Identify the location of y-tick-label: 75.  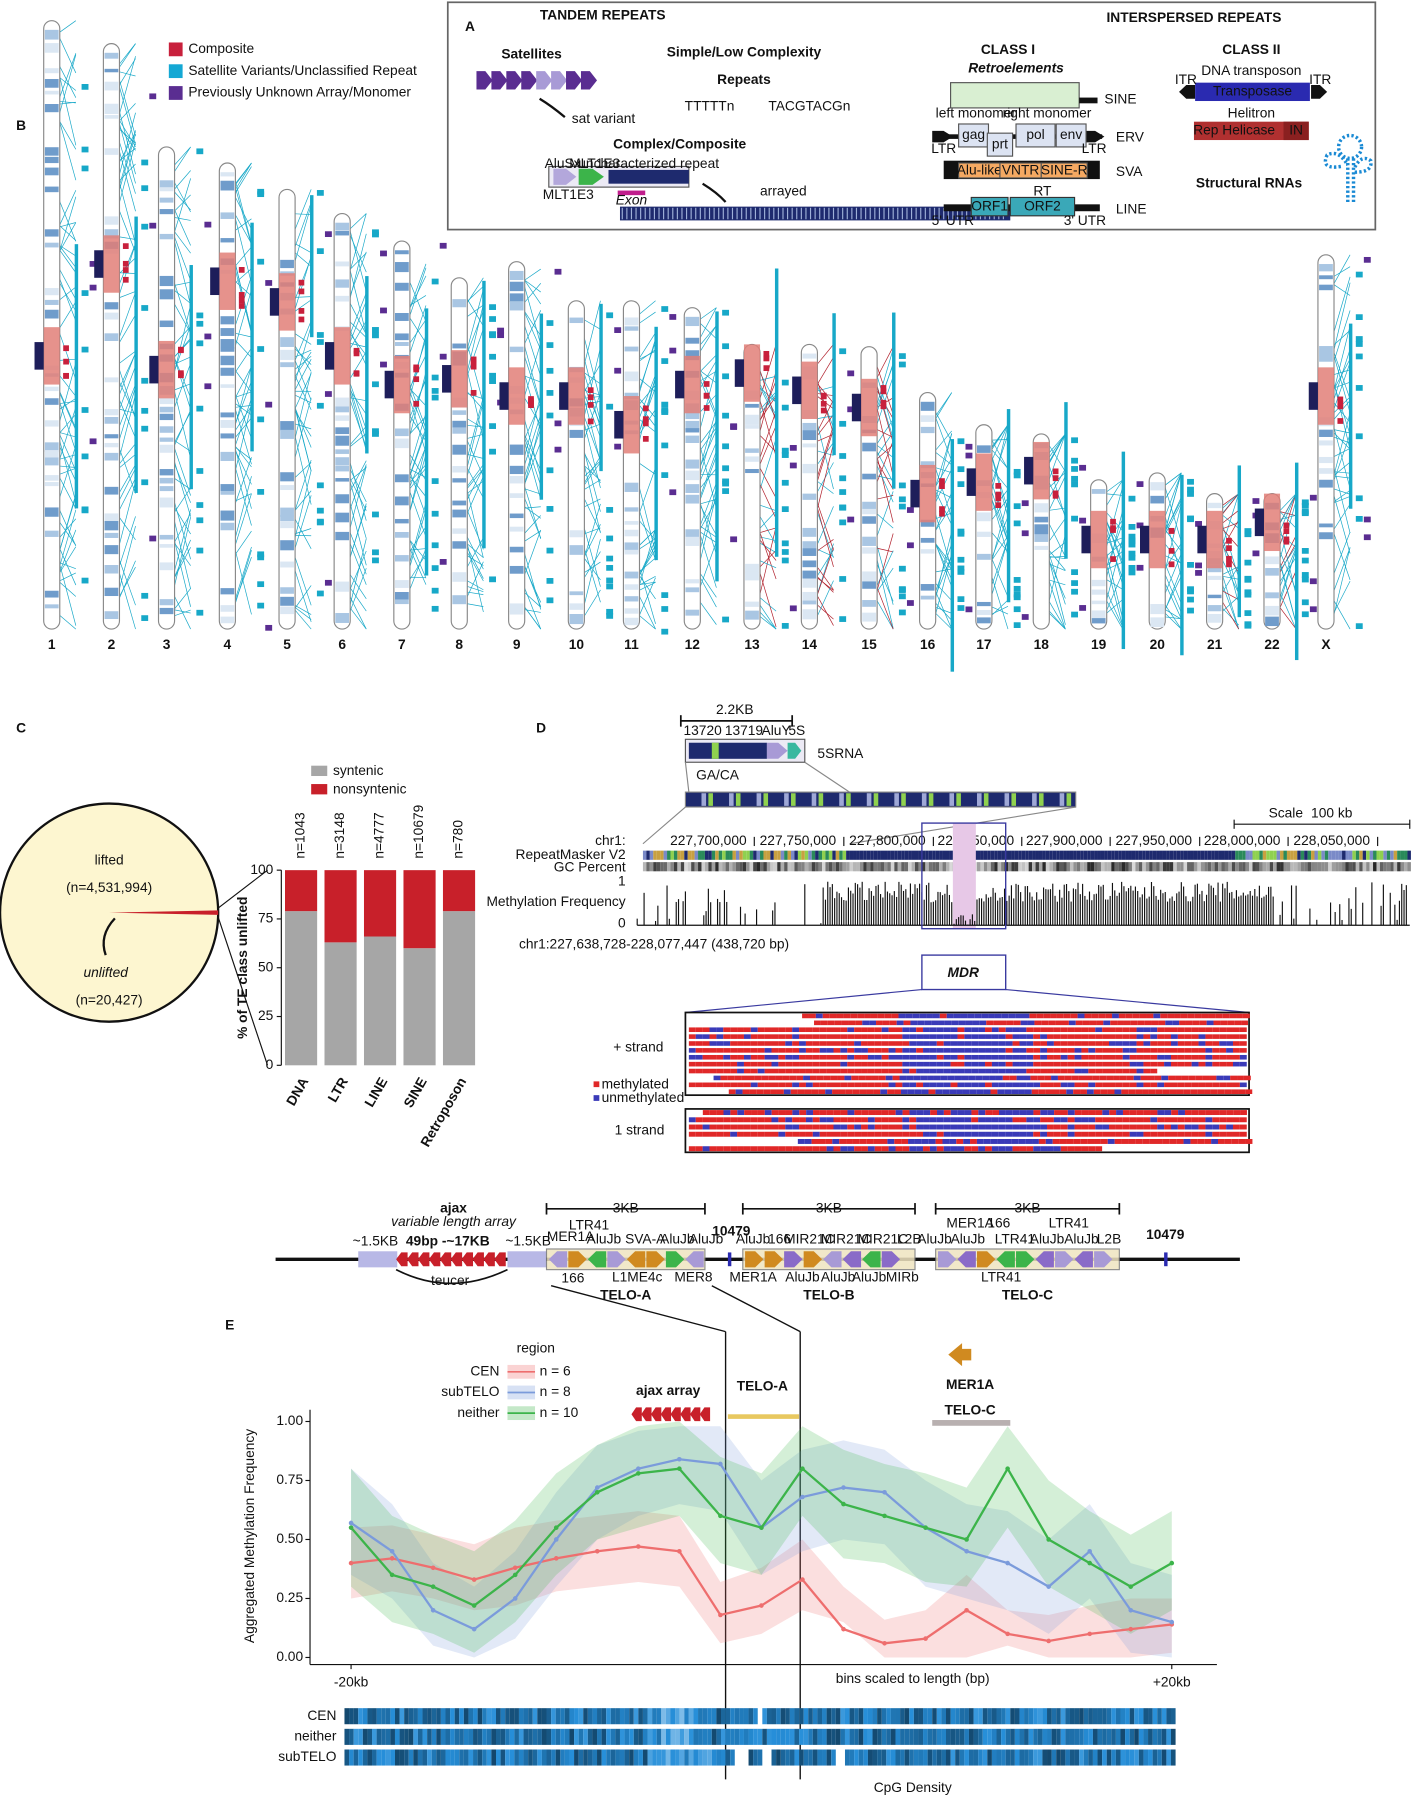
(266, 918).